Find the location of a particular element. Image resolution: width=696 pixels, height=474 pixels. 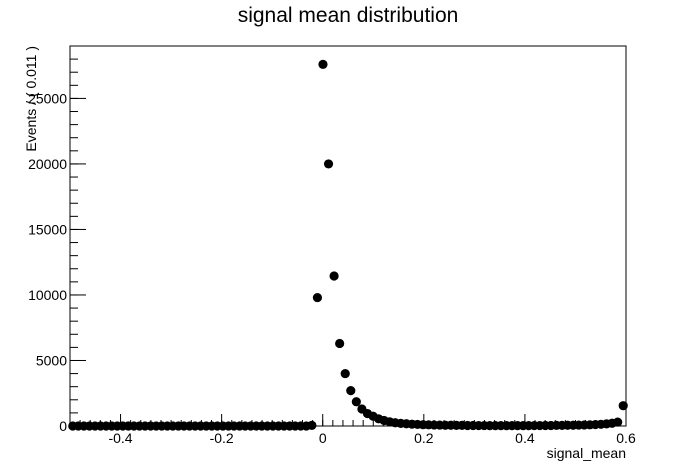

y-axis-label: Events / ( 0.011 ) is located at coordinates (31, 99).